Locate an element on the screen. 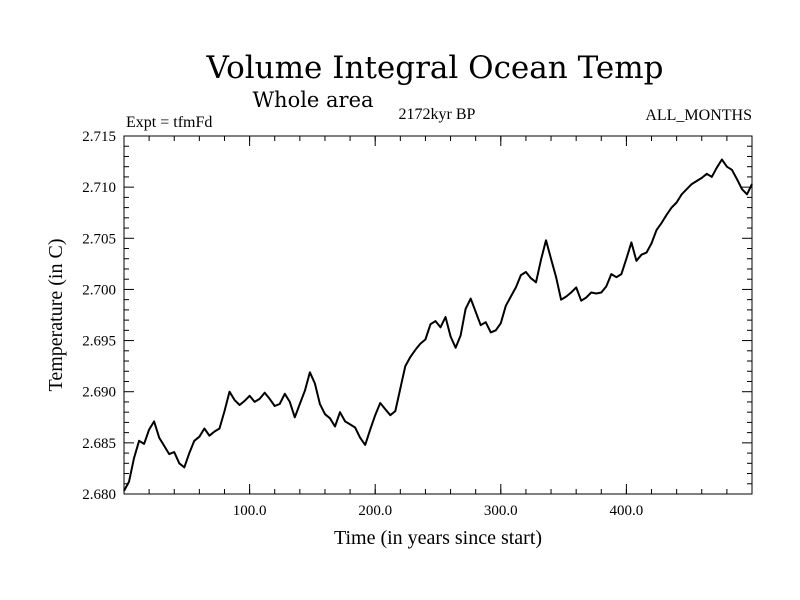  chart-title: Volume Integral Ocean Temp is located at coordinates (435, 68).